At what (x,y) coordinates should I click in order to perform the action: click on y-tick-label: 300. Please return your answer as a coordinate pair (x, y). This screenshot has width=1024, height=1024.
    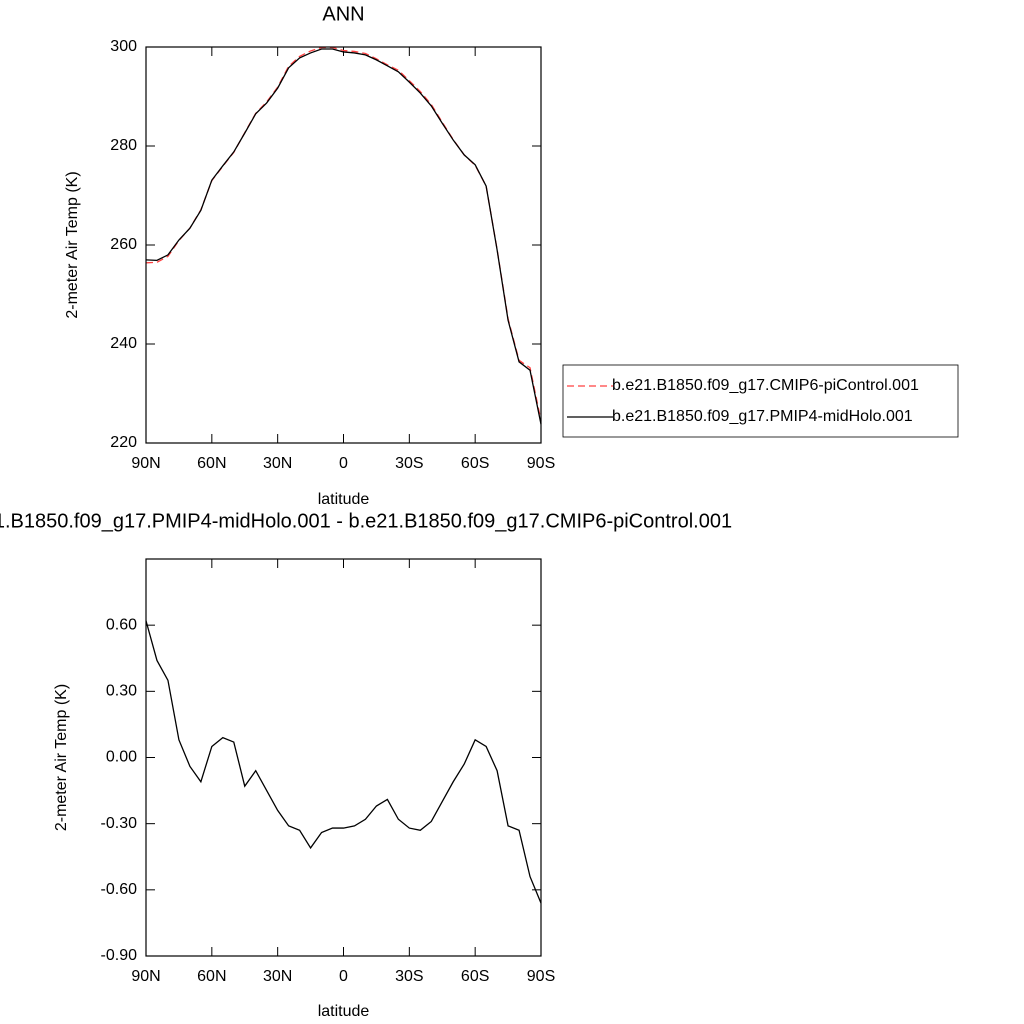
    Looking at the image, I should click on (123, 46).